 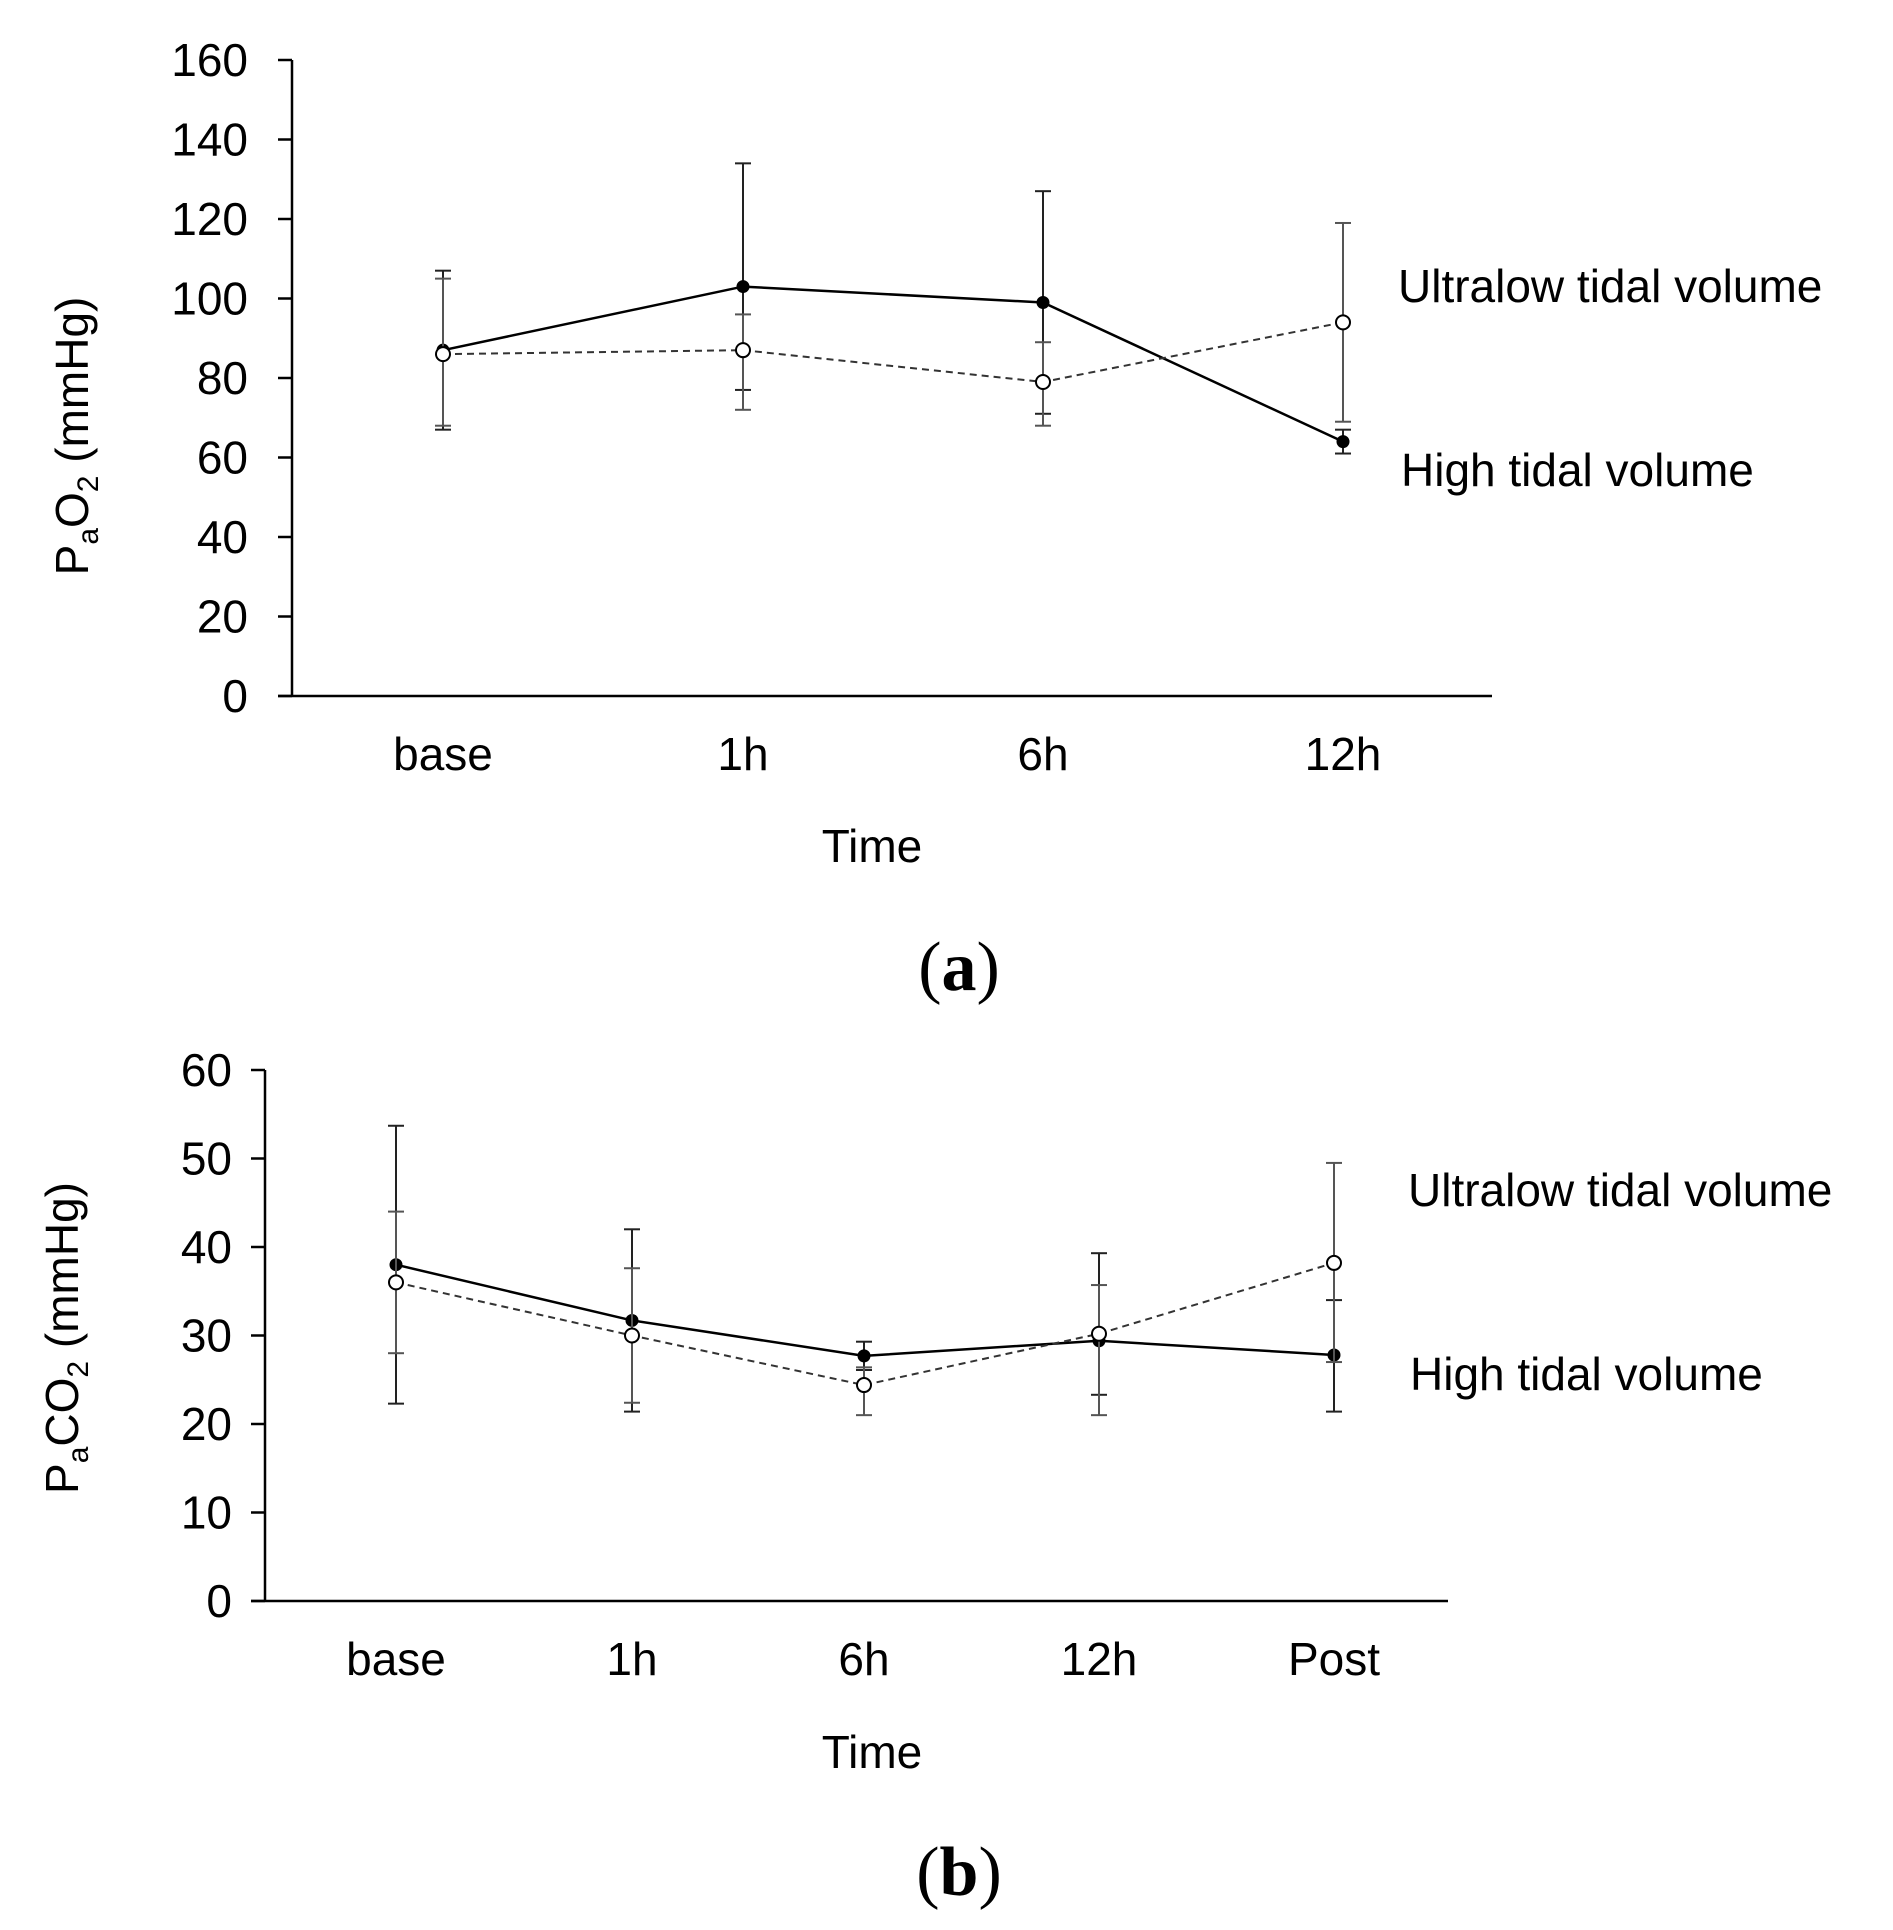 I want to click on y-axis-title: PaO2 (mmHg), so click(x=75, y=436).